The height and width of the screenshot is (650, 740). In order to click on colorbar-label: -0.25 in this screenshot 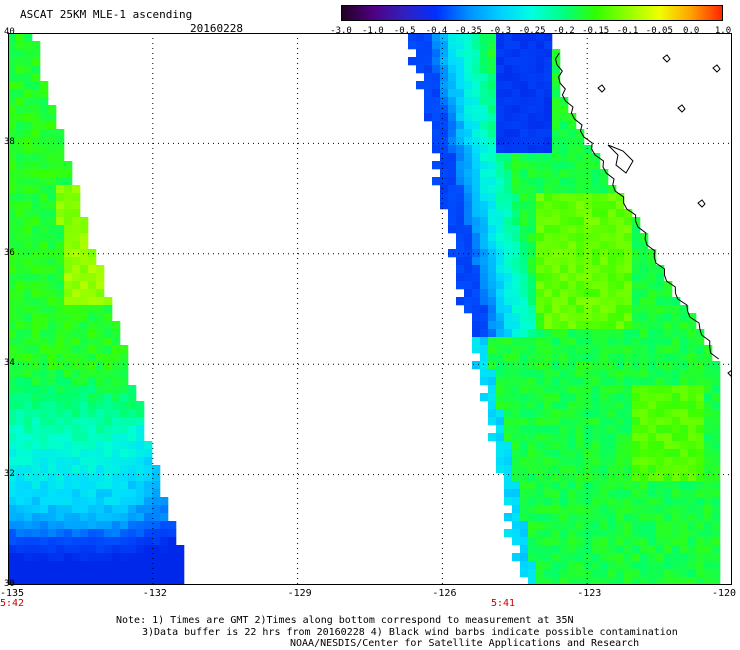, I will do `click(532, 31)`.